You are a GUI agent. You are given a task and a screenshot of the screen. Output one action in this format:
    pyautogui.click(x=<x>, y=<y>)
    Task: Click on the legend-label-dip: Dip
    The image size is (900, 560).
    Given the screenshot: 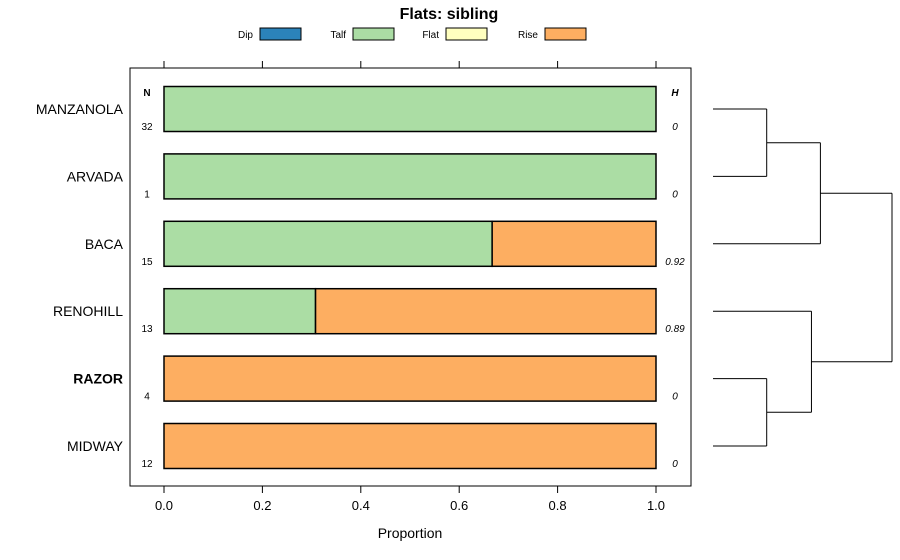 What is the action you would take?
    pyautogui.click(x=245, y=35)
    